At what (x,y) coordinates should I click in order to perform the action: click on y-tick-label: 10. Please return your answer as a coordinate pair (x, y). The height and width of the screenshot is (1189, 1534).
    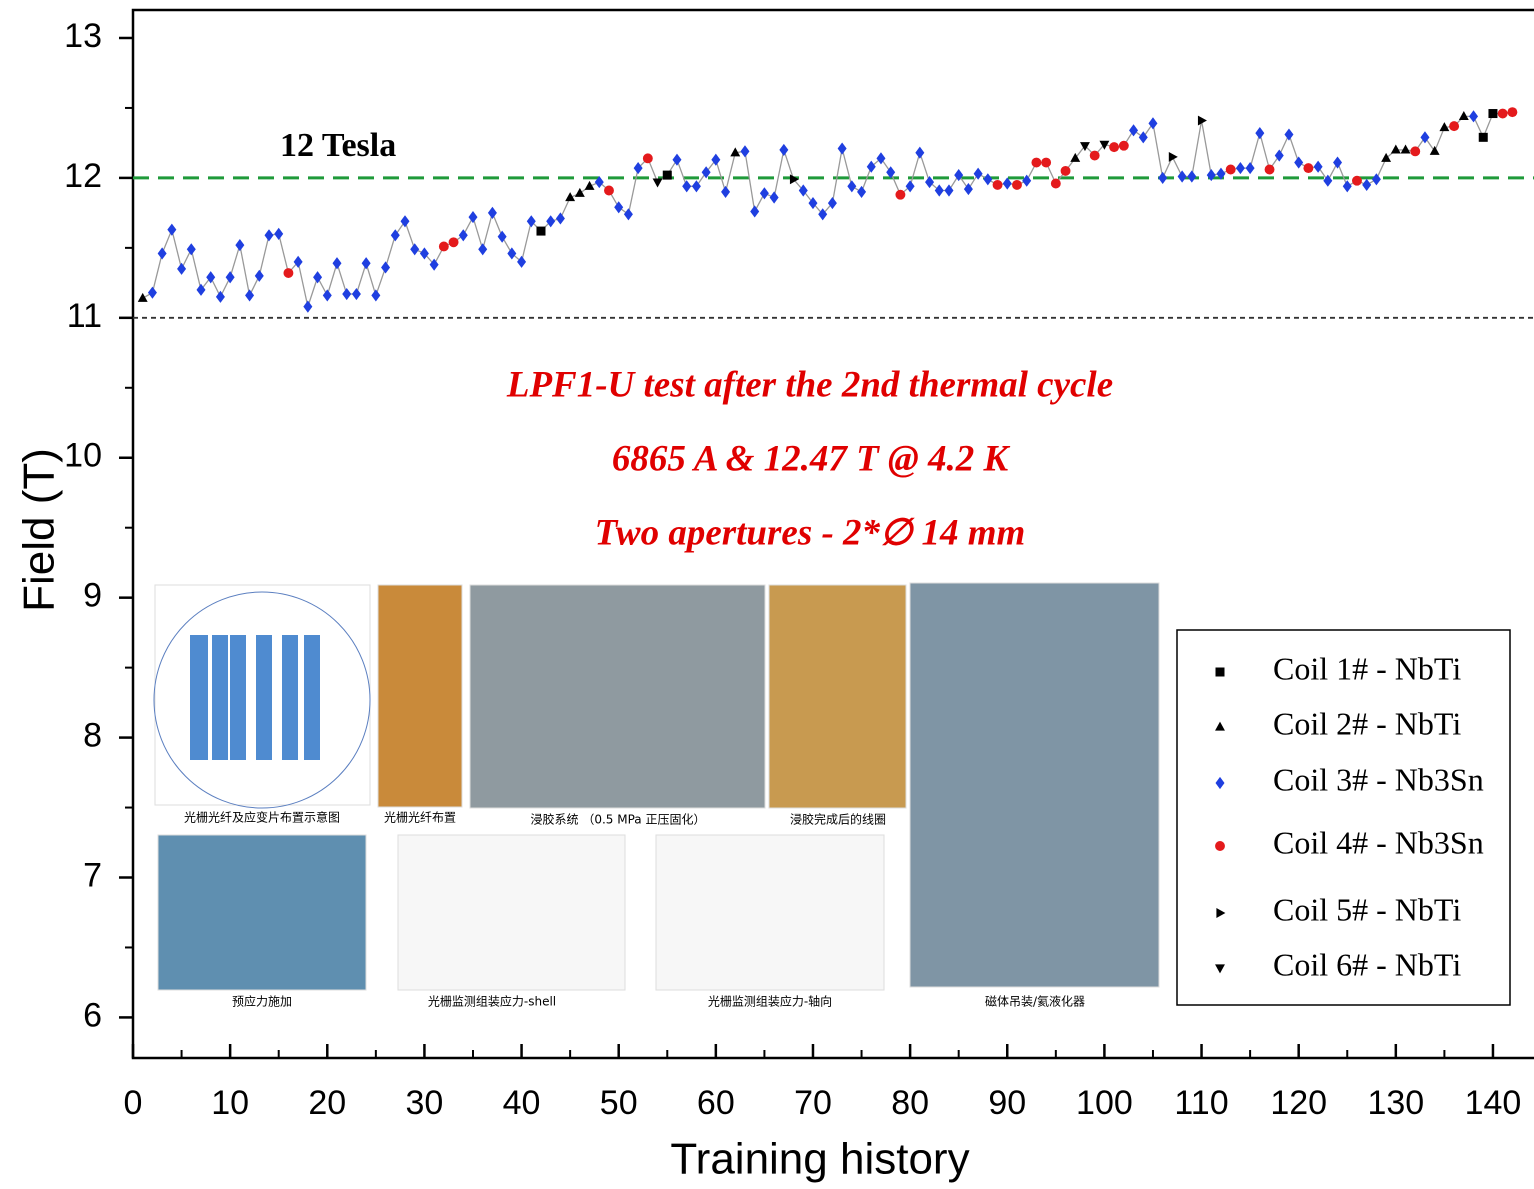
    Looking at the image, I should click on (83, 456).